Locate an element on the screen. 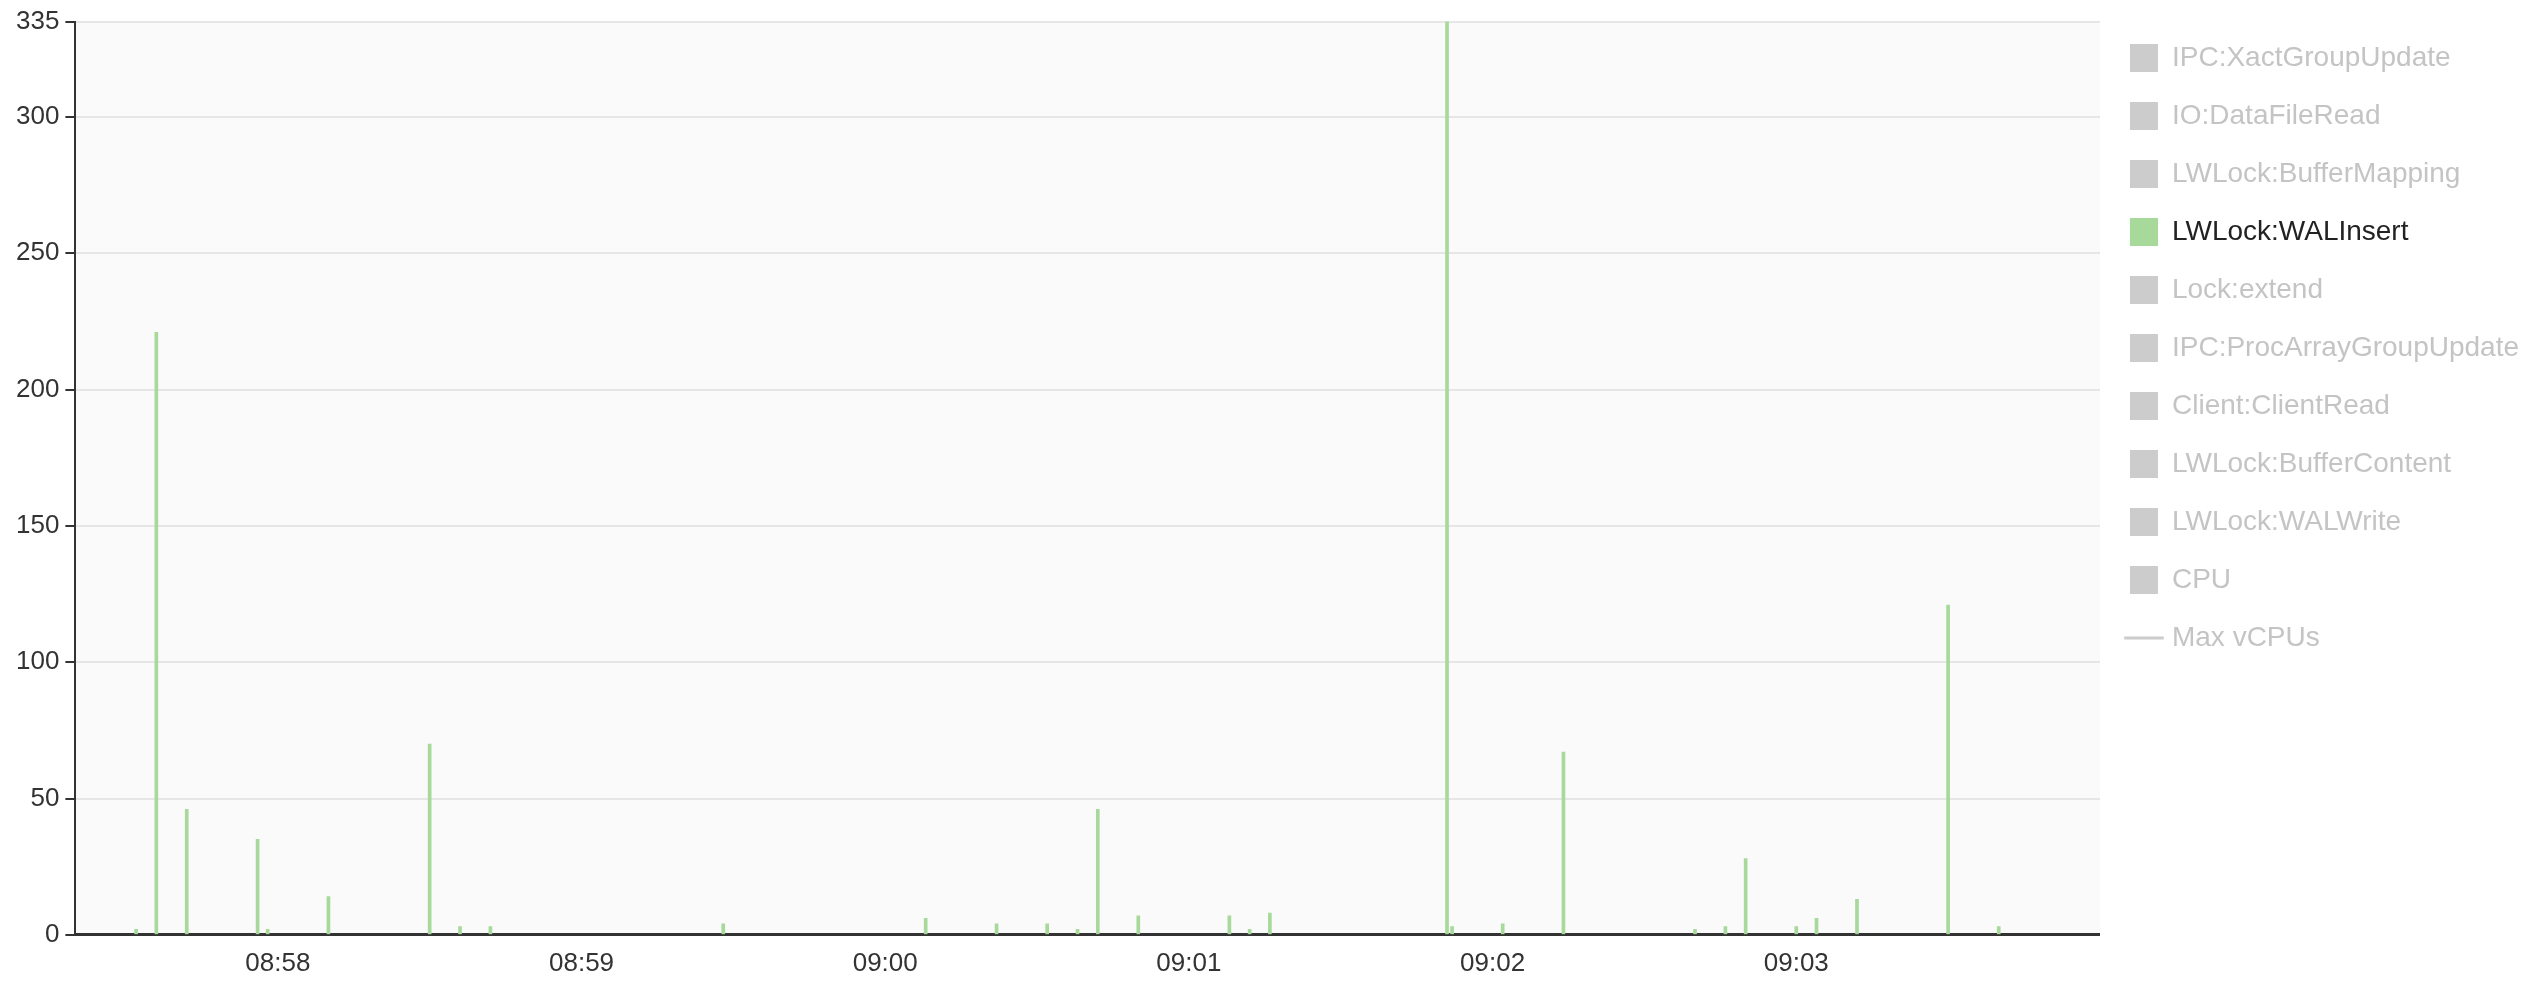 Image resolution: width=2539 pixels, height=992 pixels. x-tick-label: 08:59 is located at coordinates (581, 961).